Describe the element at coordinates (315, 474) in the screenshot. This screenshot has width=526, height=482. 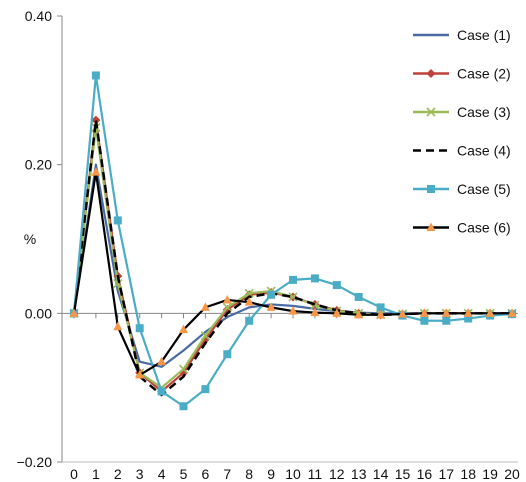
I see `x-tick-label: 11` at that location.